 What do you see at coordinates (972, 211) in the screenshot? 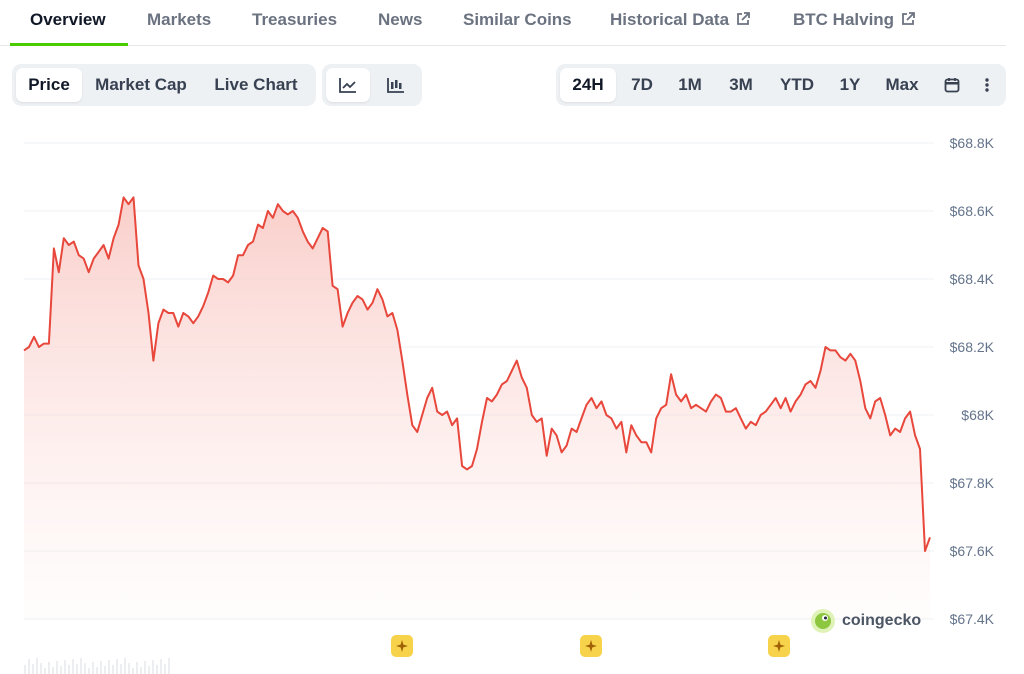
I see `y-tick-label: $68.6K` at bounding box center [972, 211].